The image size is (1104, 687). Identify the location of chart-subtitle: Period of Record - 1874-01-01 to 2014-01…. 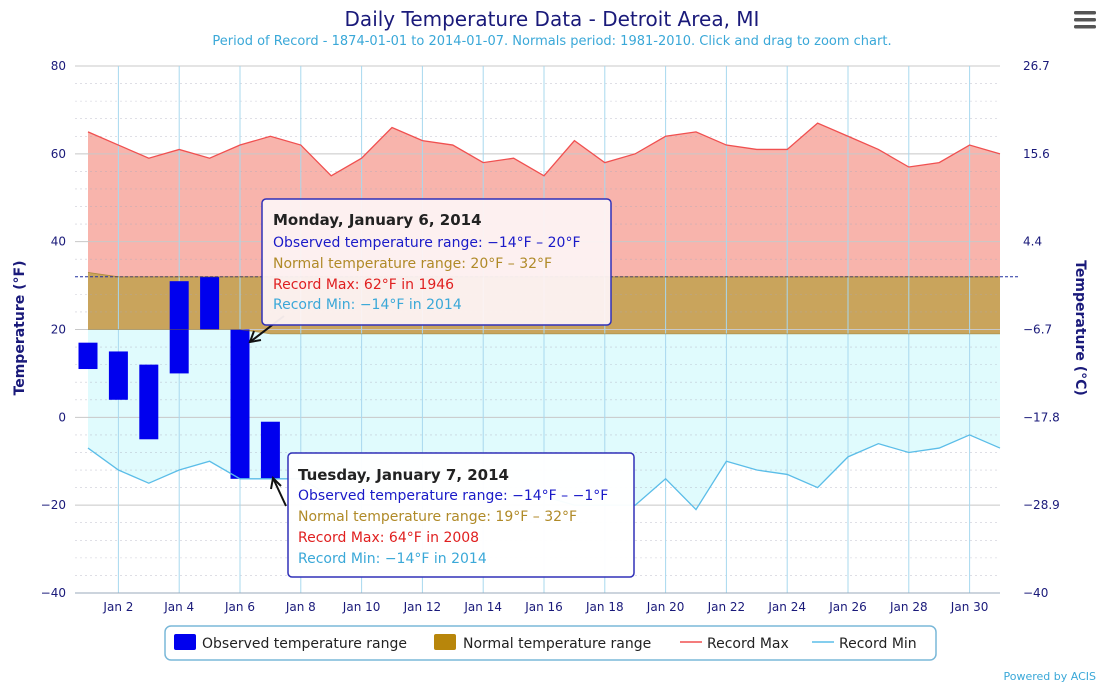
(551, 41).